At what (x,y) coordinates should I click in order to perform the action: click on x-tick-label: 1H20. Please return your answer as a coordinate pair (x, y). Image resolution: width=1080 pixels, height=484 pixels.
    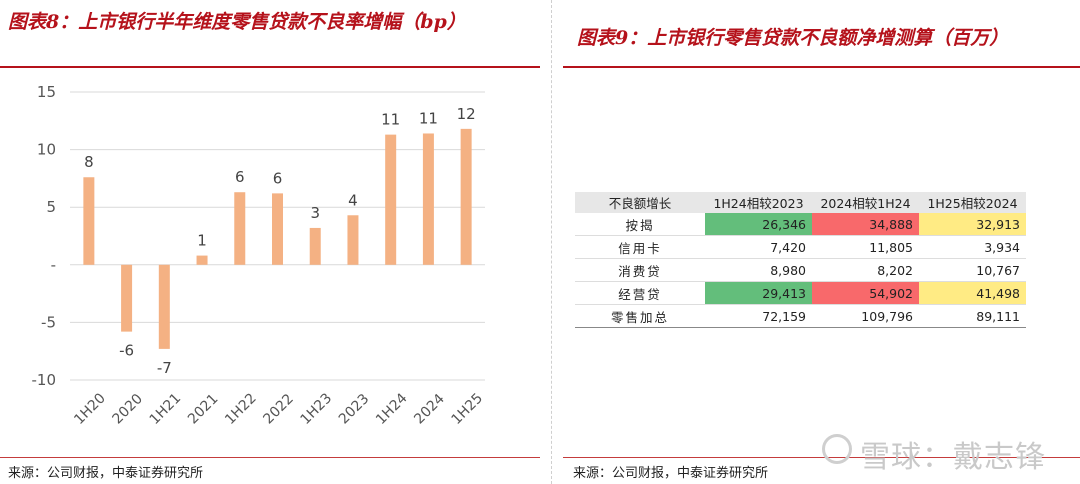
    Looking at the image, I should click on (90, 409).